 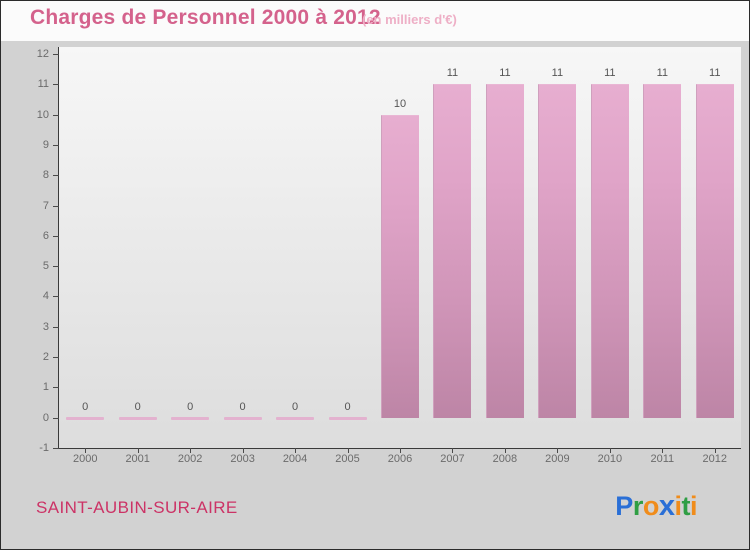 I want to click on page-title: Charges de Personnel 2000 à 2012, so click(x=205, y=17).